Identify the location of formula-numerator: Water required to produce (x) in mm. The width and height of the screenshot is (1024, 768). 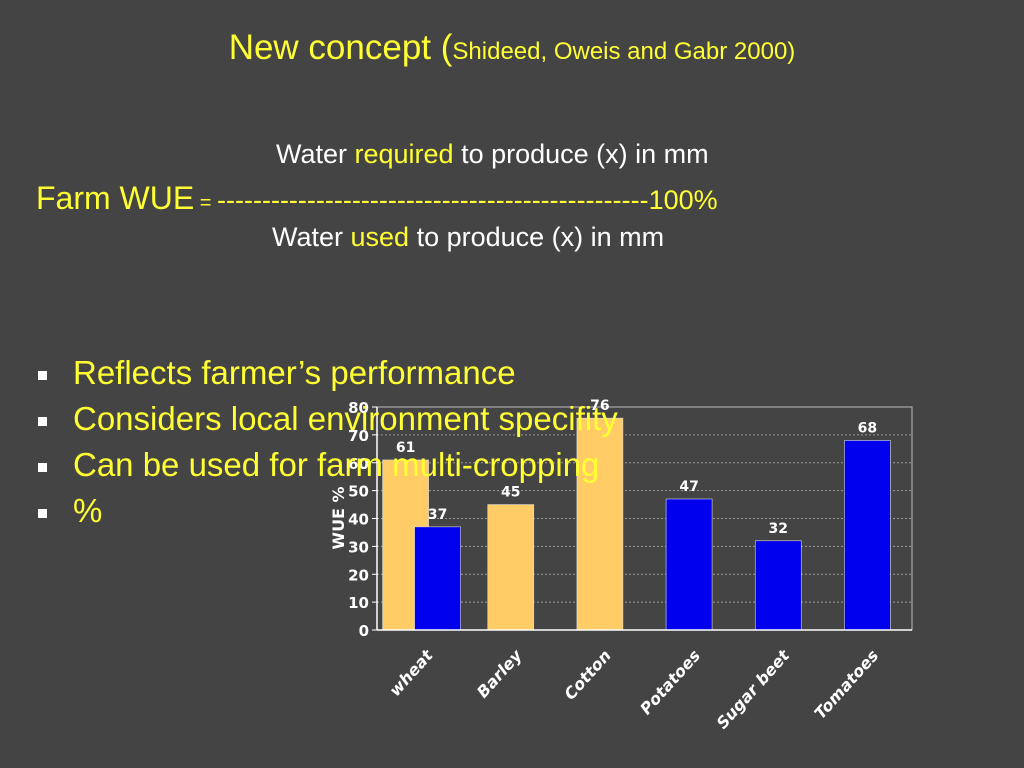
(492, 154).